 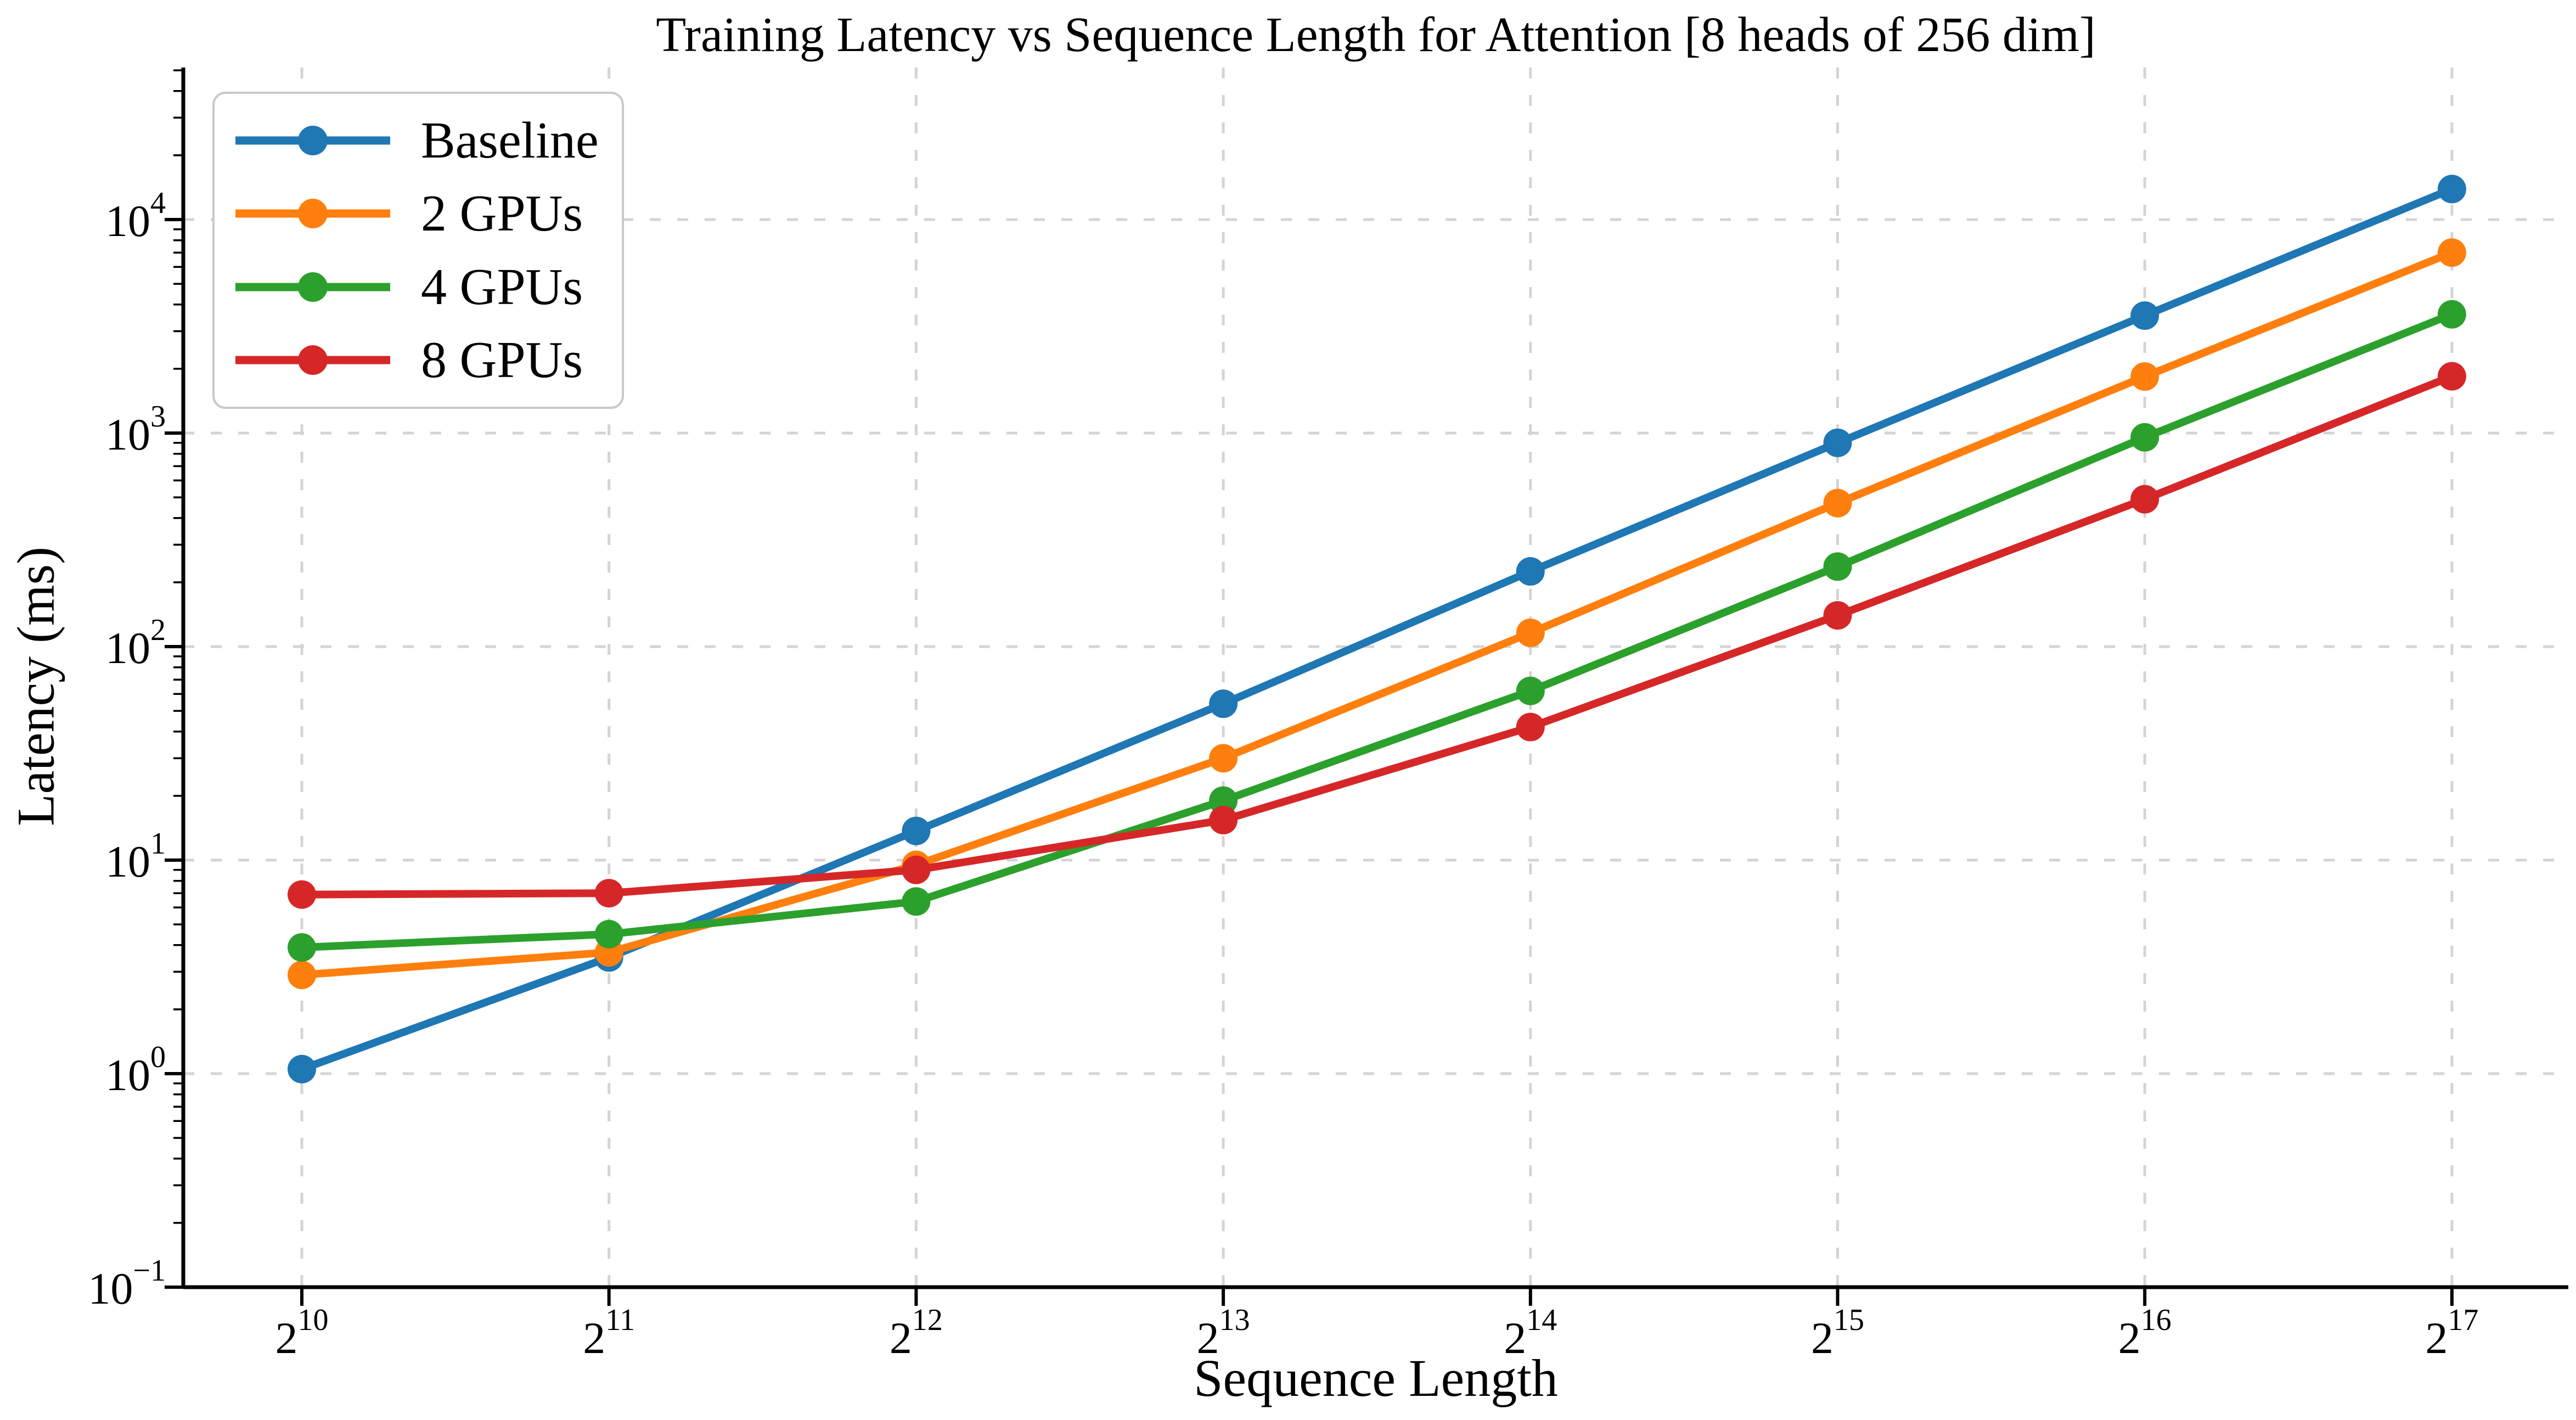 What do you see at coordinates (502, 214) in the screenshot?
I see `legend-label: 2 GPUs` at bounding box center [502, 214].